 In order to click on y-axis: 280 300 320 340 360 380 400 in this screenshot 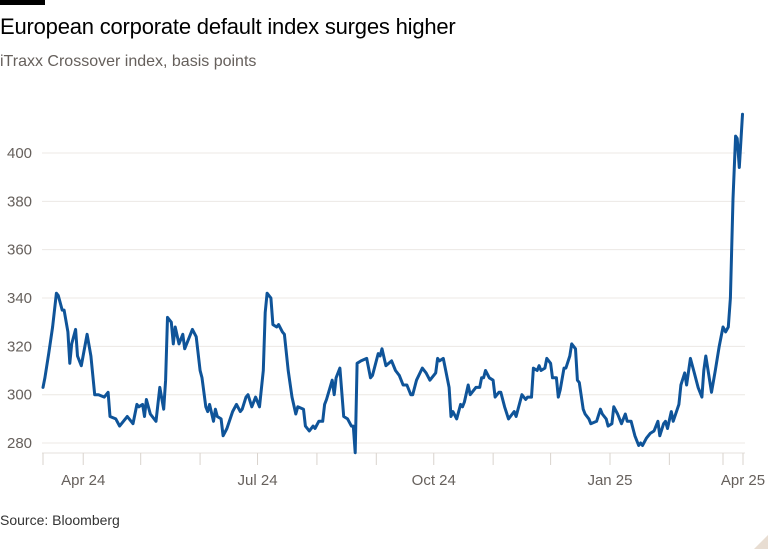, I will do `click(19, 298)`.